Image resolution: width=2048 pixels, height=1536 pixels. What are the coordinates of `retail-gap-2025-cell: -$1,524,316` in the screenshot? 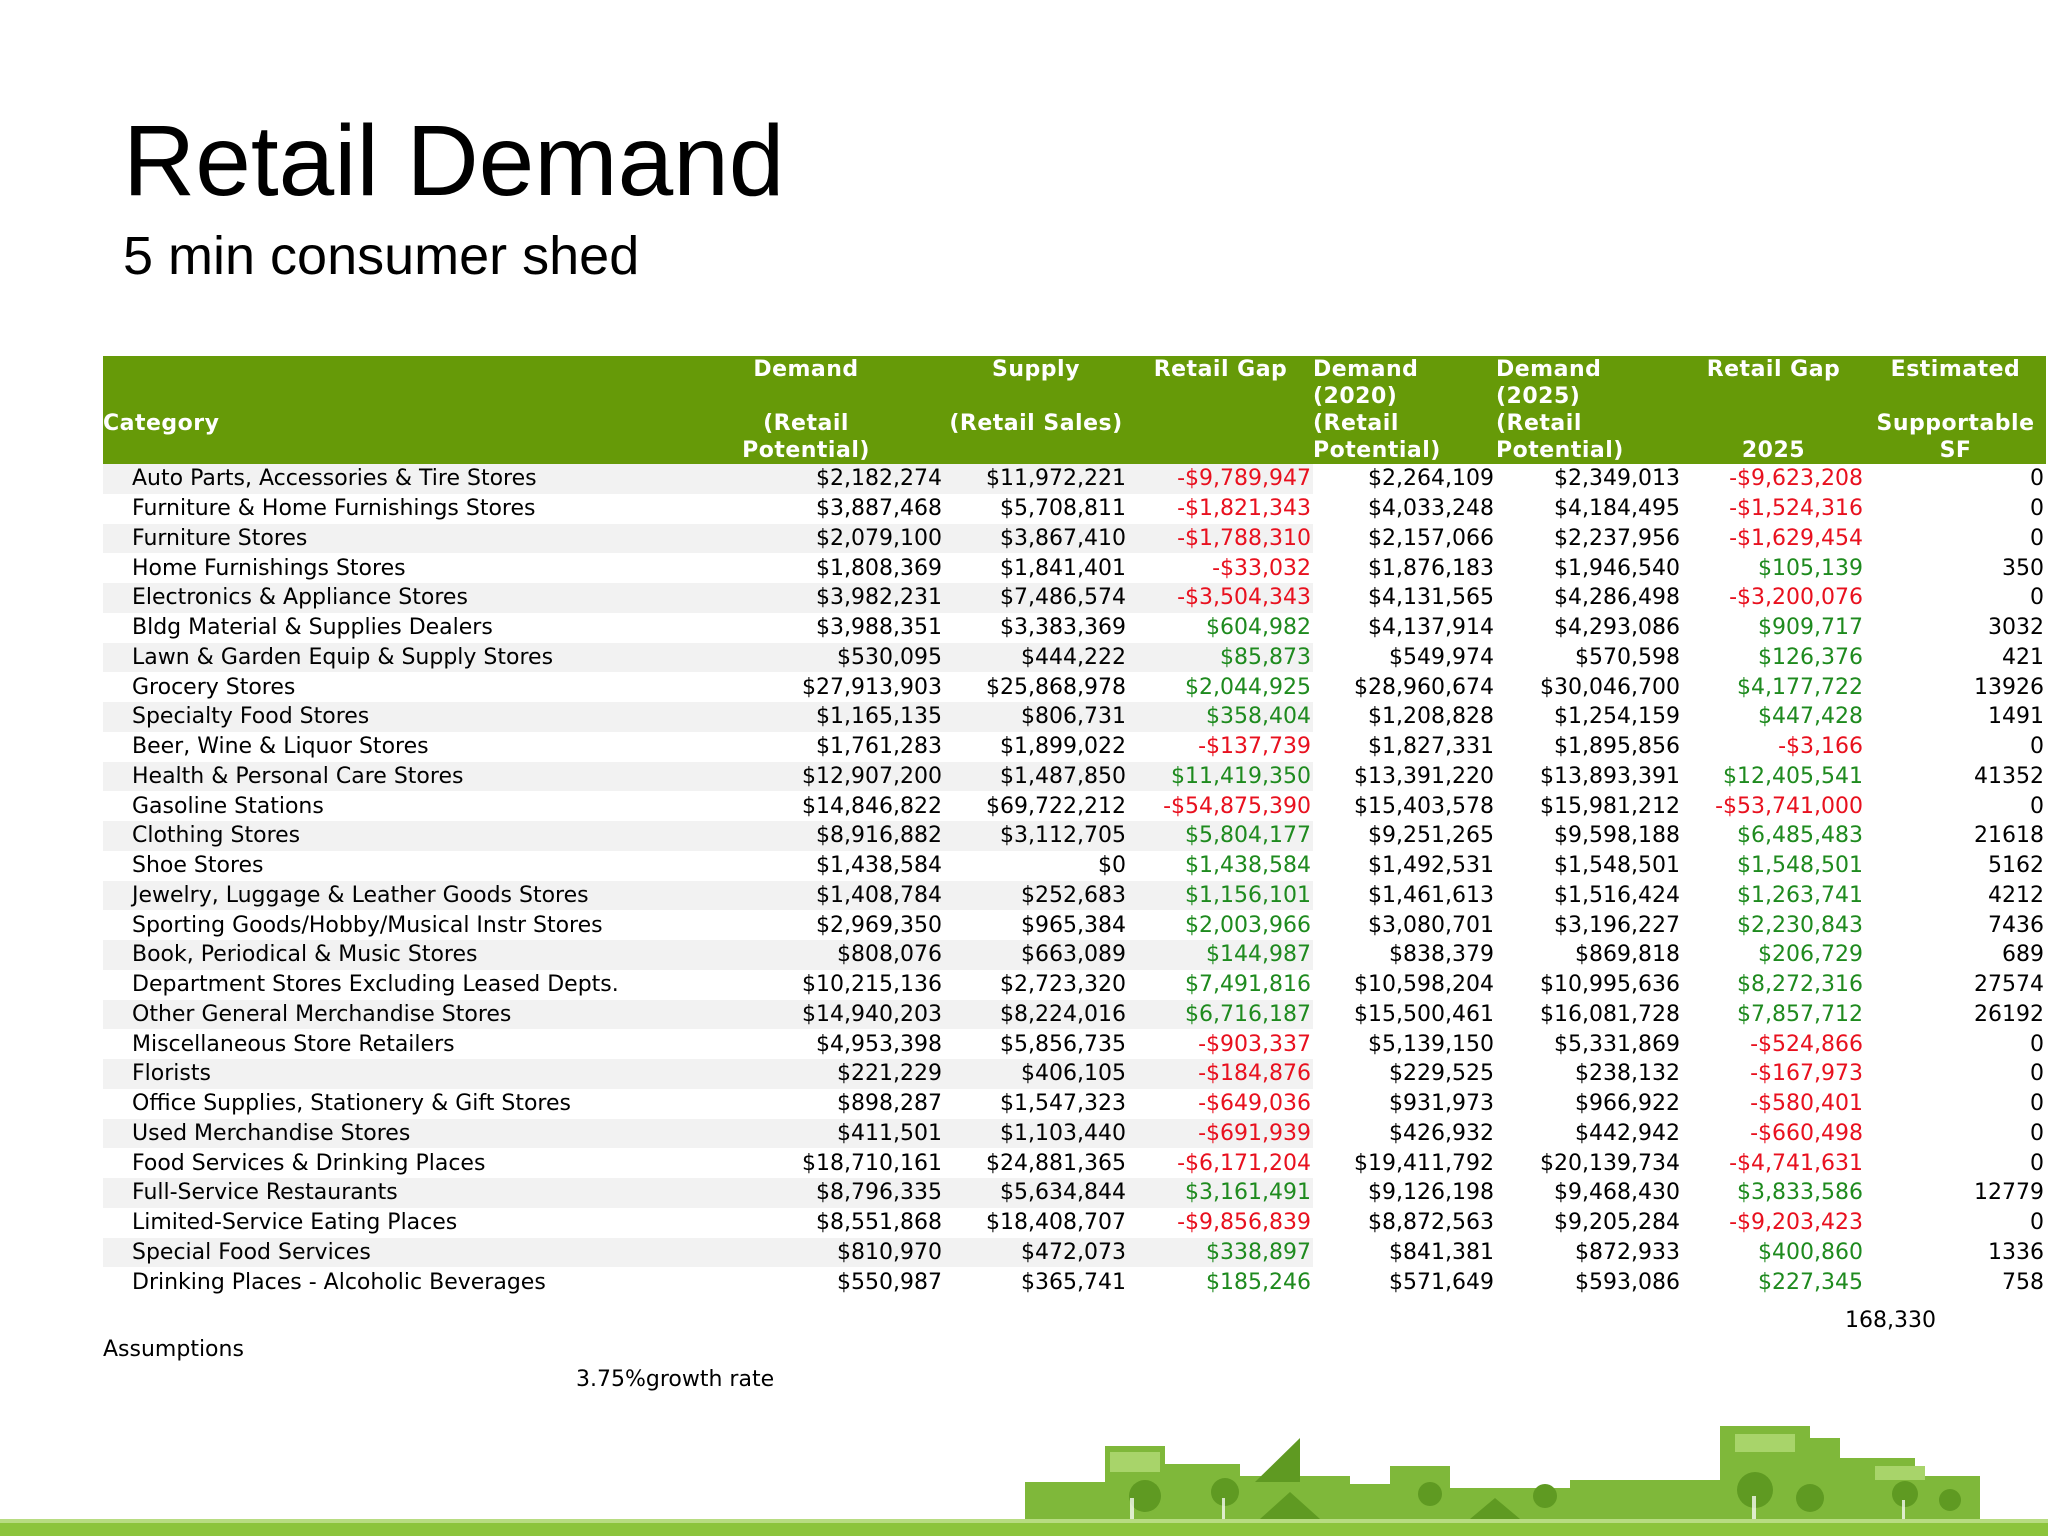 It's located at (1796, 509).